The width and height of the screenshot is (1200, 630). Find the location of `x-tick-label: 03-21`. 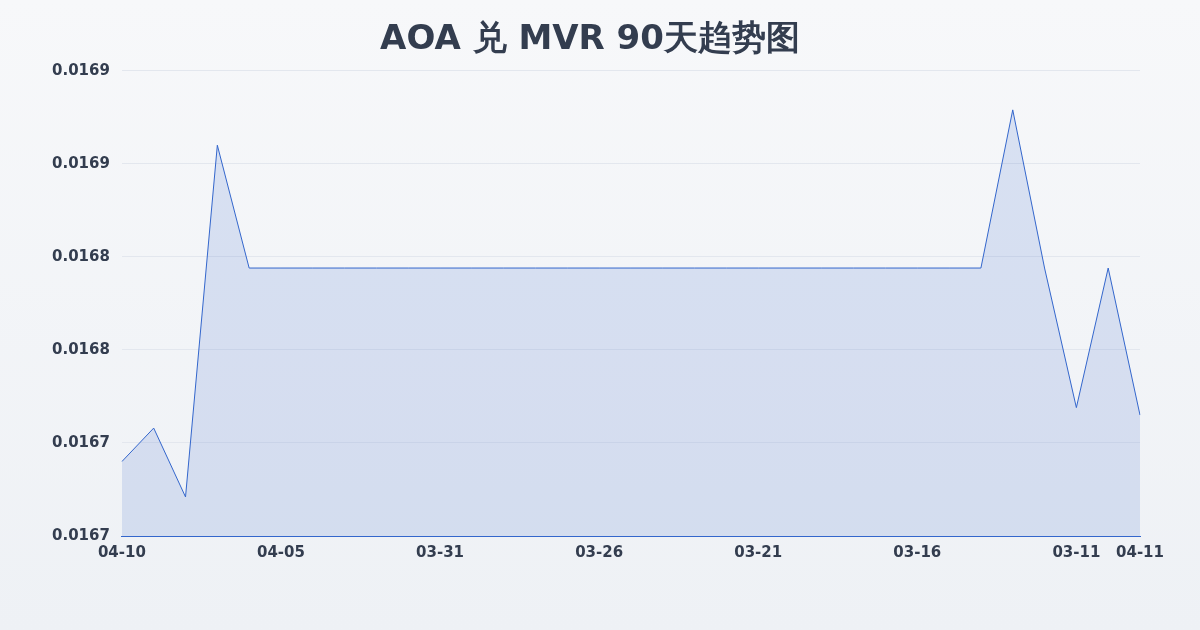

x-tick-label: 03-21 is located at coordinates (758, 551).